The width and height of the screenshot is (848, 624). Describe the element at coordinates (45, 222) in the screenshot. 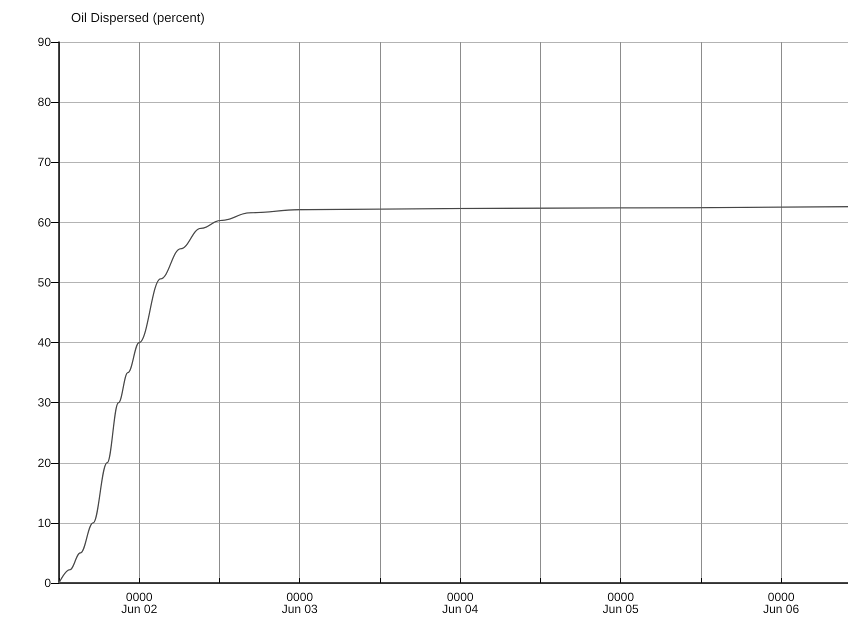

I see `y-tick-label: 60` at that location.